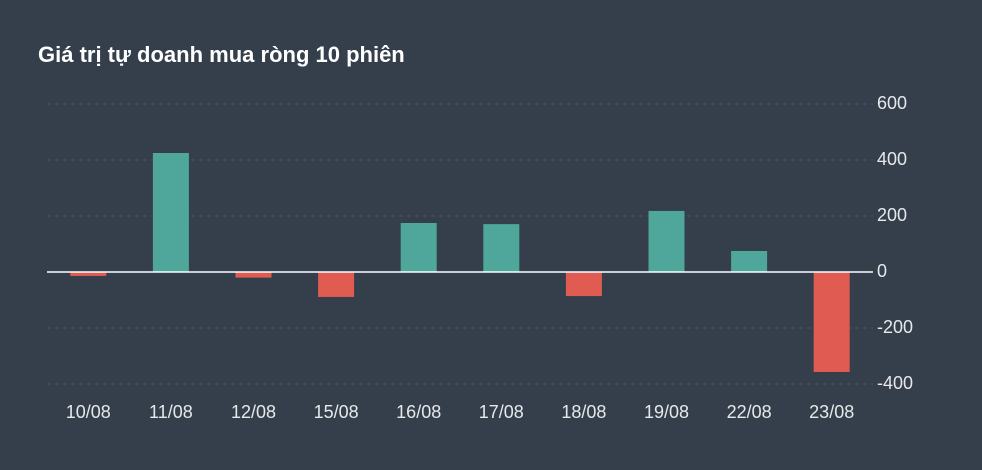  Describe the element at coordinates (749, 412) in the screenshot. I see `x-tick-label: 22/08` at that location.